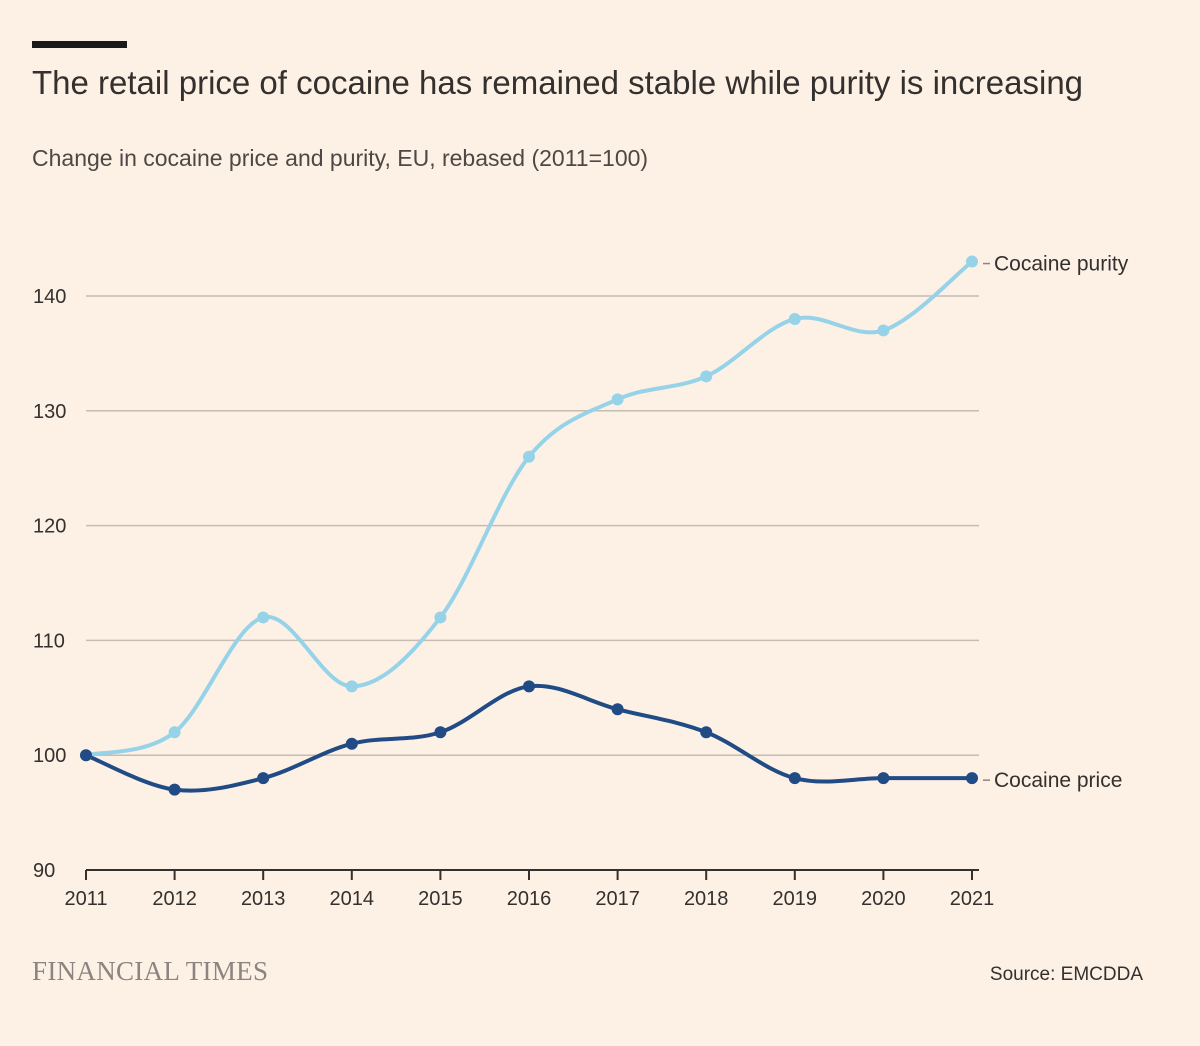 Image resolution: width=1200 pixels, height=1046 pixels. What do you see at coordinates (174, 789) in the screenshot?
I see `cocaine-price-point-2012` at bounding box center [174, 789].